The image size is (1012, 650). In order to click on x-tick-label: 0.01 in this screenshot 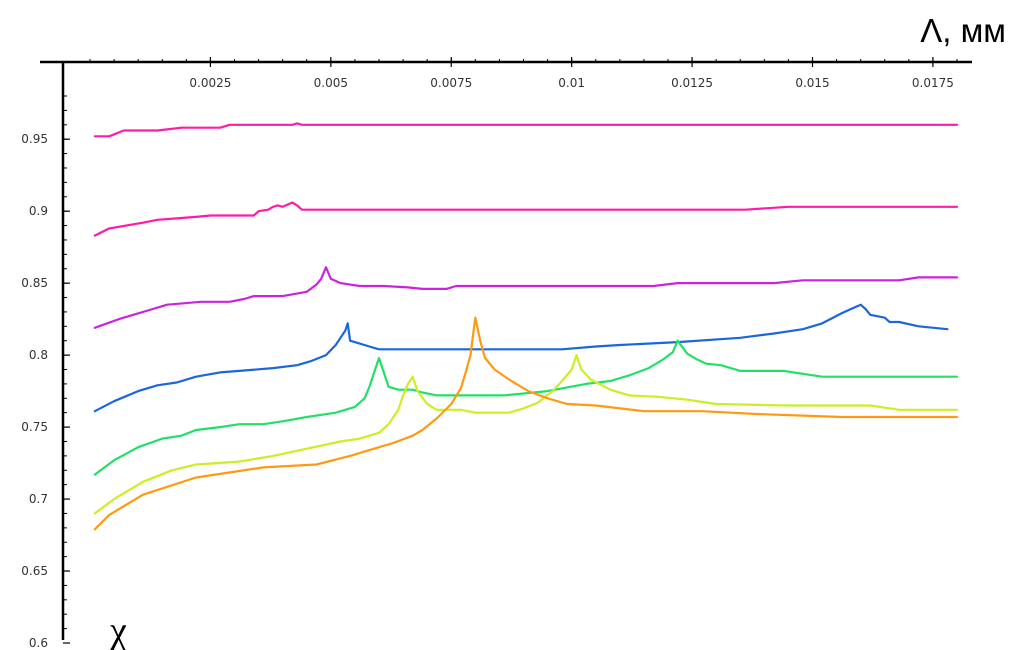, I will do `click(571, 83)`.